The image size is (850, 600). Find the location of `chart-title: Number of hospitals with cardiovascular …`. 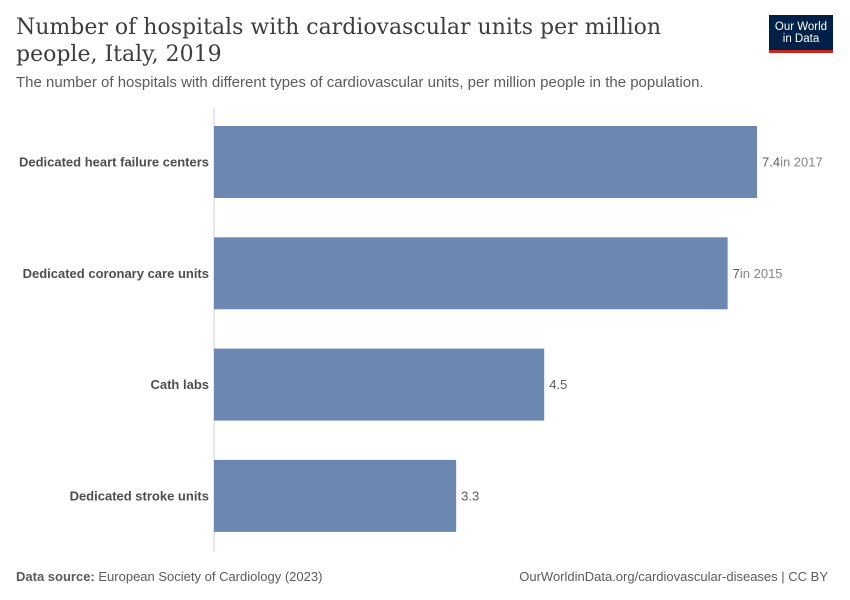

chart-title: Number of hospitals with cardiovascular … is located at coordinates (339, 41).